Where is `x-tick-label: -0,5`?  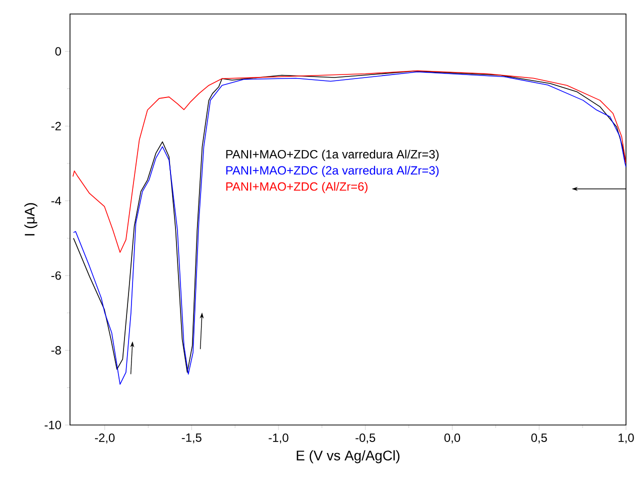 x-tick-label: -0,5 is located at coordinates (366, 439).